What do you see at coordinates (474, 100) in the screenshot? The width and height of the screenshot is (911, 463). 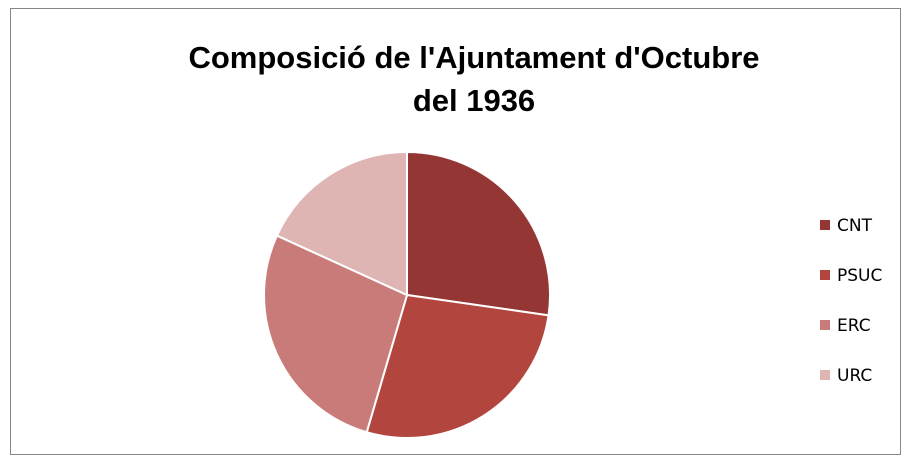 I see `chart-title: del 1936` at bounding box center [474, 100].